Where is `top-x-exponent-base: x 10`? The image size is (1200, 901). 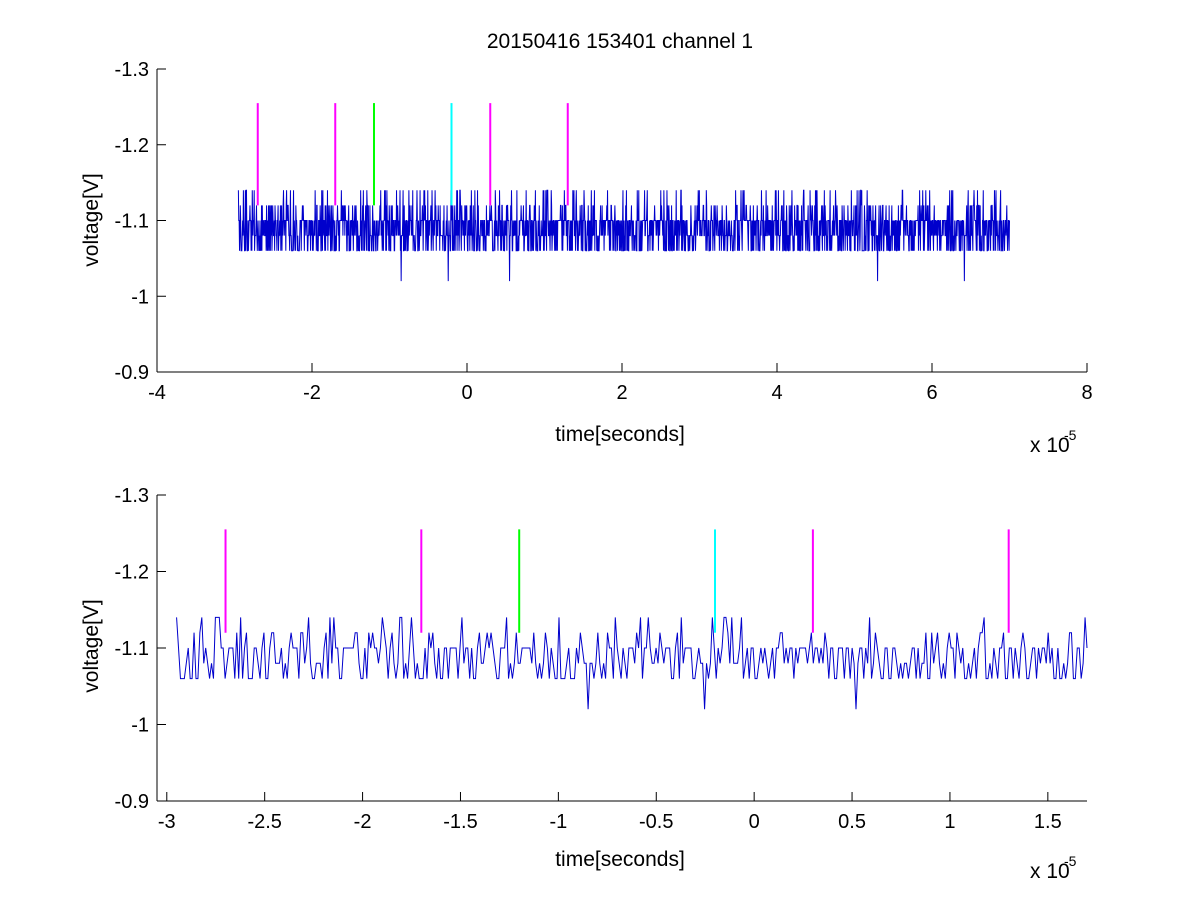
top-x-exponent-base: x 10 is located at coordinates (1050, 445).